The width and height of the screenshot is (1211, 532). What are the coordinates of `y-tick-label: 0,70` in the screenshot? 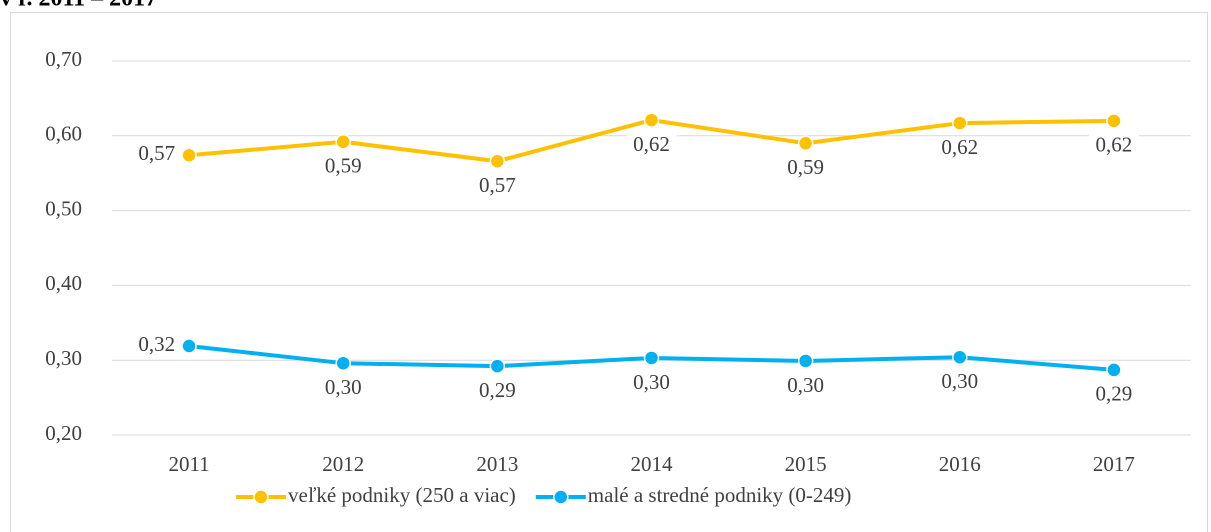 It's located at (63, 59).